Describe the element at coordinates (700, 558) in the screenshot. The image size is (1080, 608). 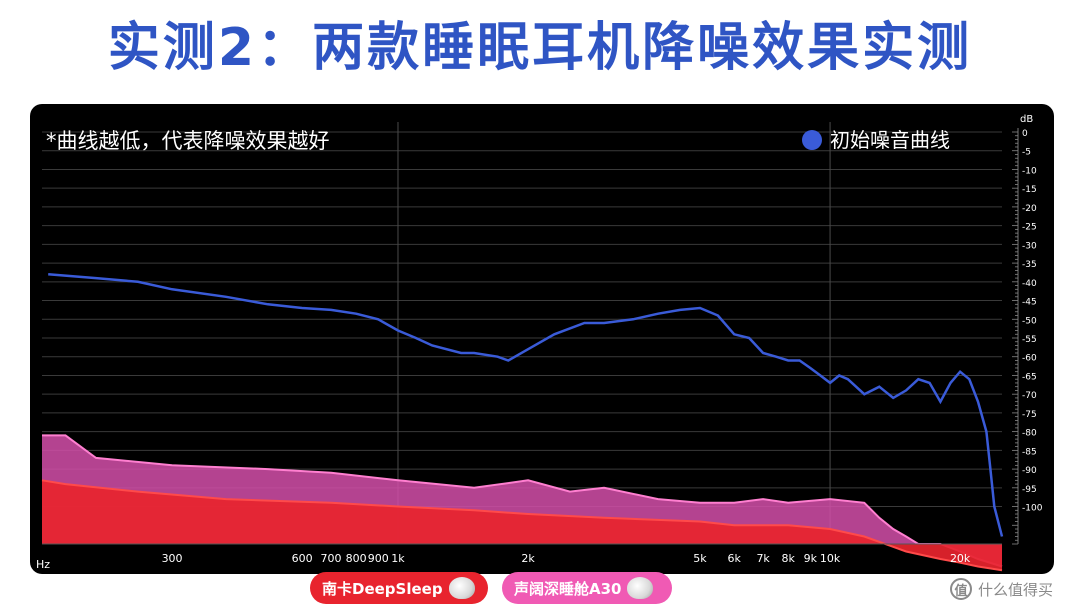
I see `x-tick-label: 5k` at that location.